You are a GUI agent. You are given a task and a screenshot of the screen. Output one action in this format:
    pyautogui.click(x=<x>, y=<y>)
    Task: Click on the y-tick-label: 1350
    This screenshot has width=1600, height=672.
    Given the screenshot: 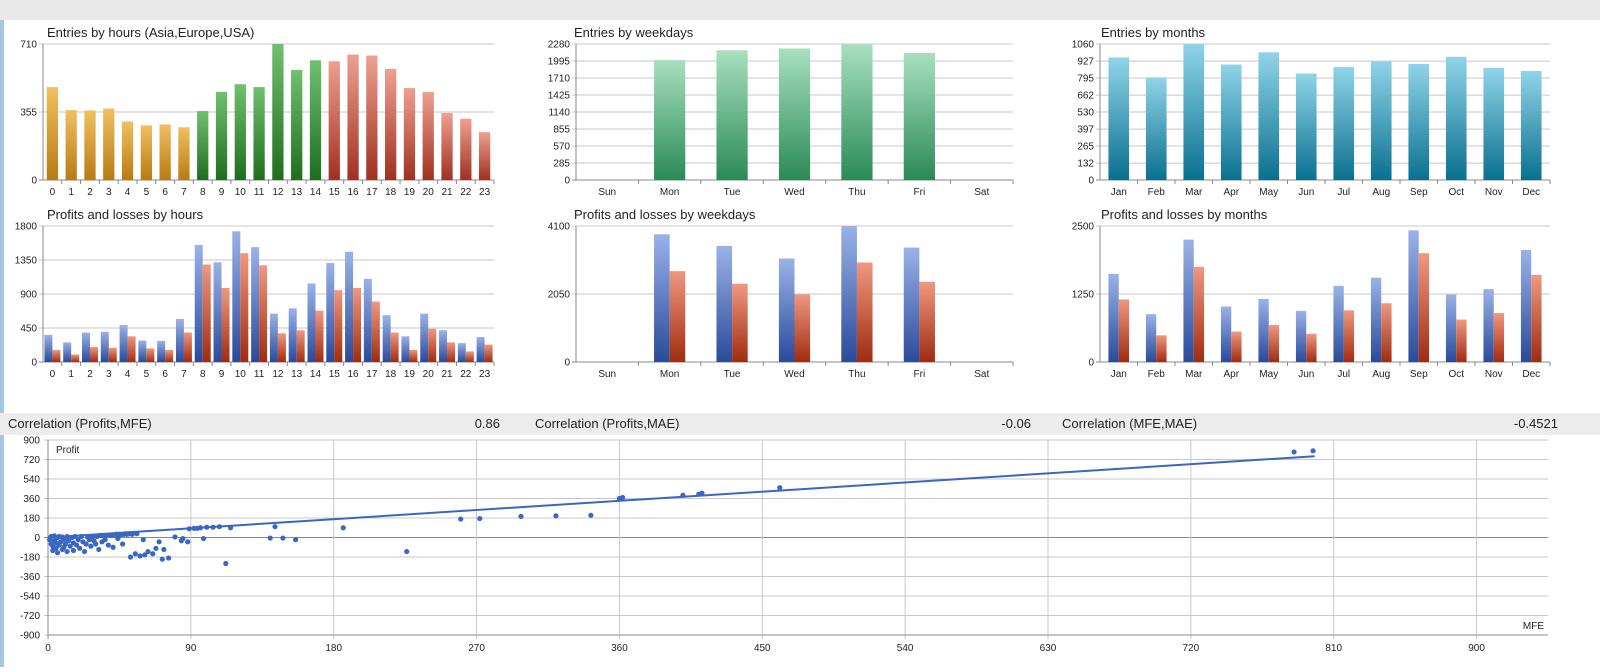 What is the action you would take?
    pyautogui.click(x=26, y=261)
    